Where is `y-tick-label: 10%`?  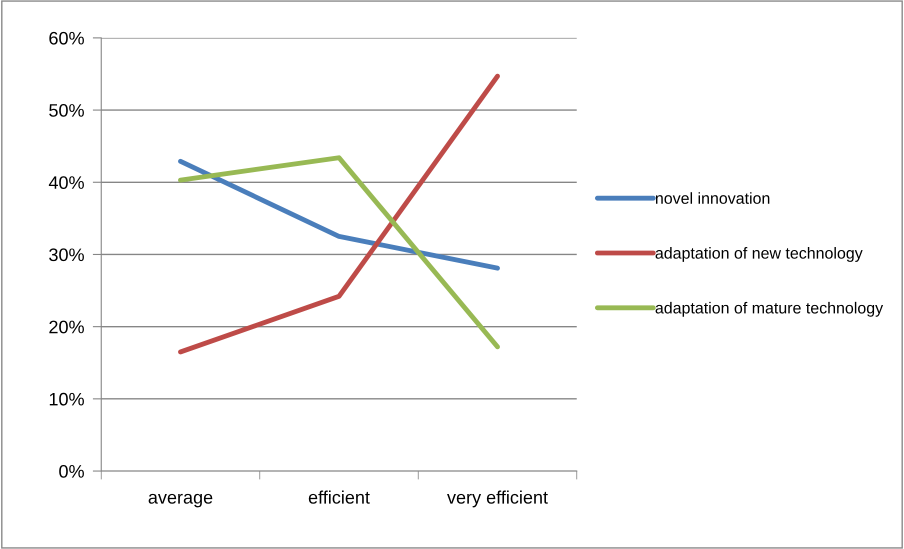
y-tick-label: 10% is located at coordinates (67, 399).